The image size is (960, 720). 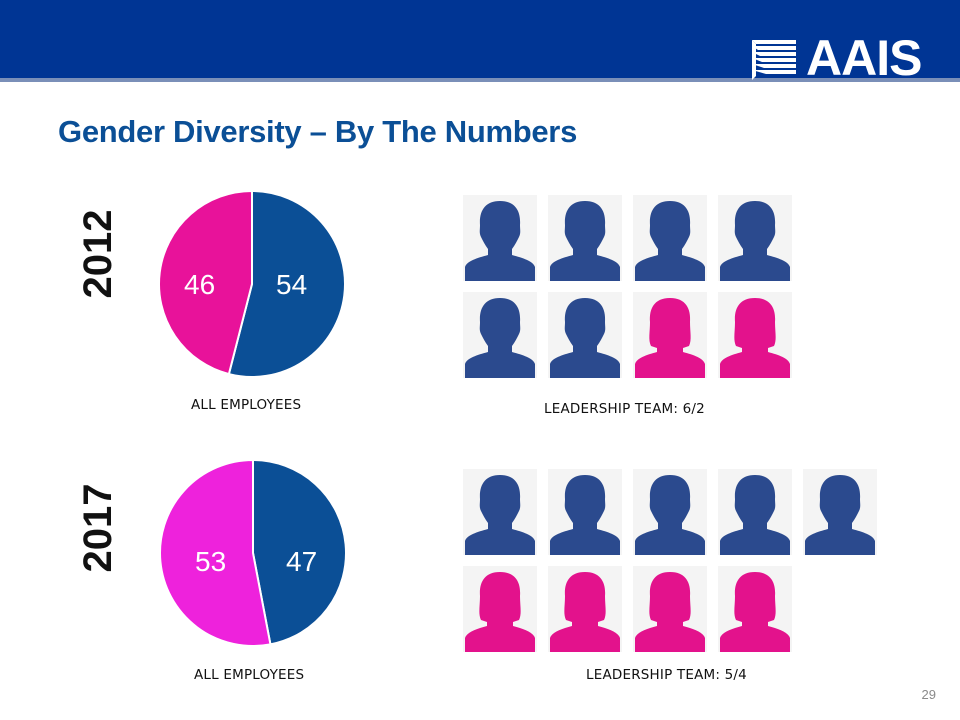 I want to click on header-band, so click(x=480, y=39).